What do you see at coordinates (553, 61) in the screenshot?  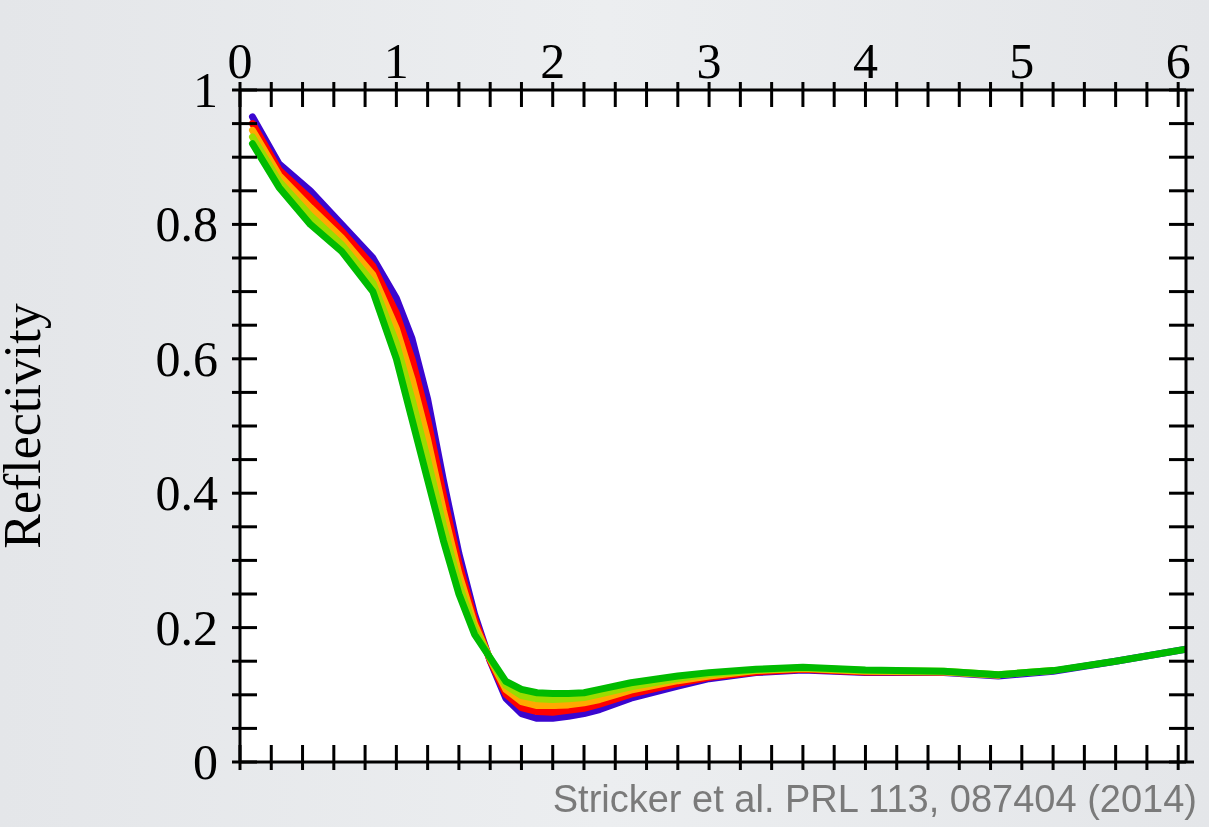 I see `x-tick-label: 2` at bounding box center [553, 61].